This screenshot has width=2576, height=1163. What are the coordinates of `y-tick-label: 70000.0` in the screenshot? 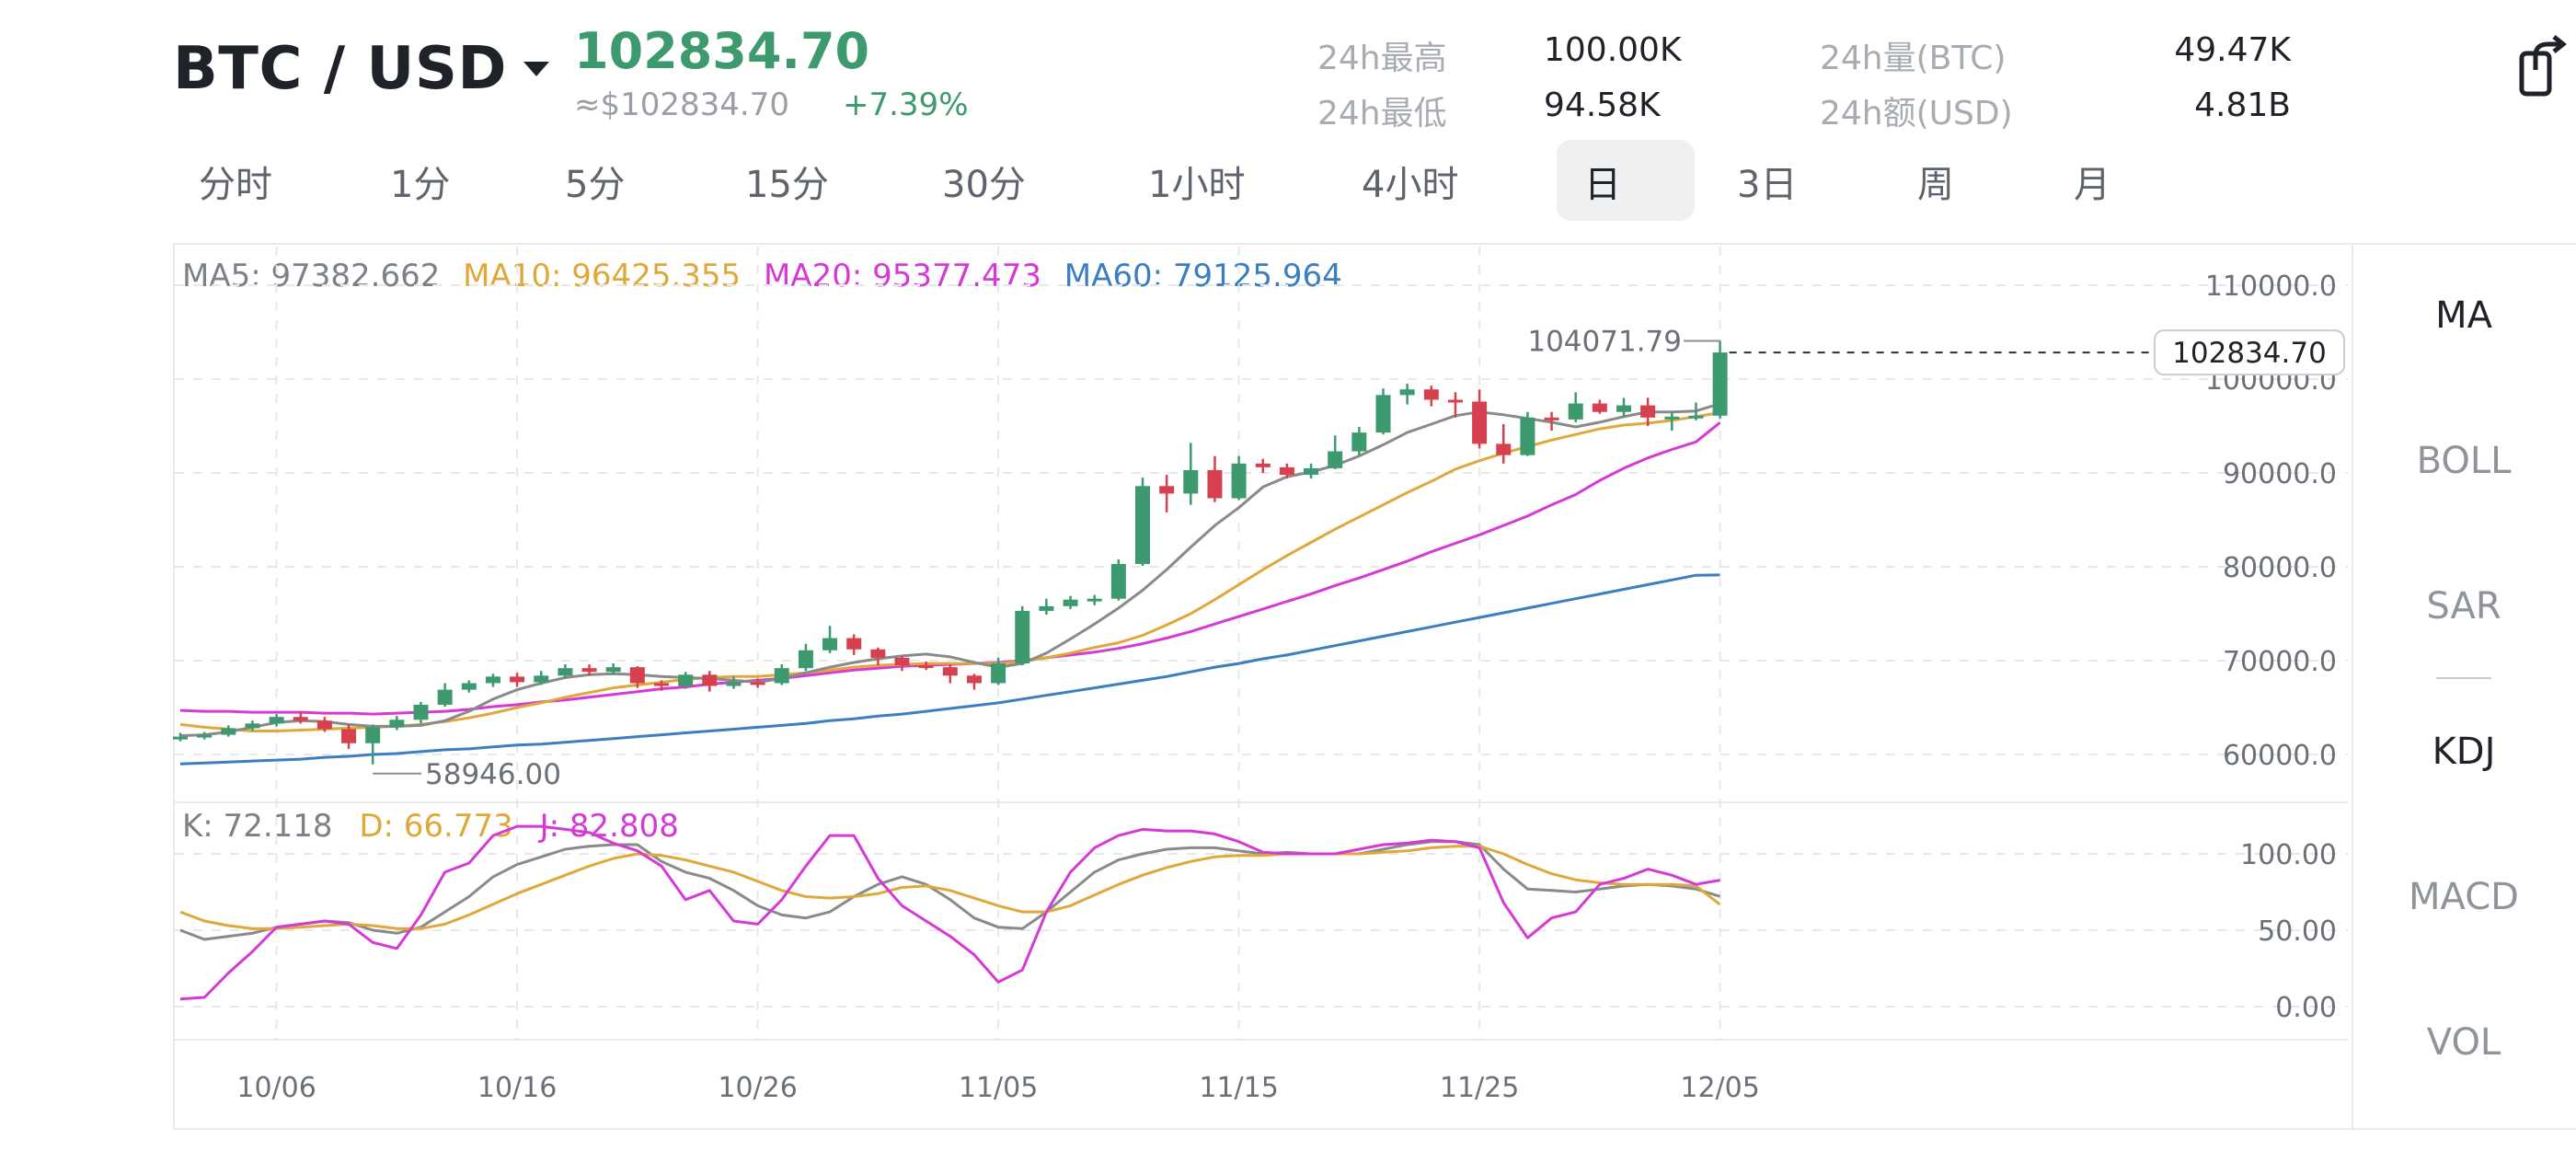 It's located at (2280, 662).